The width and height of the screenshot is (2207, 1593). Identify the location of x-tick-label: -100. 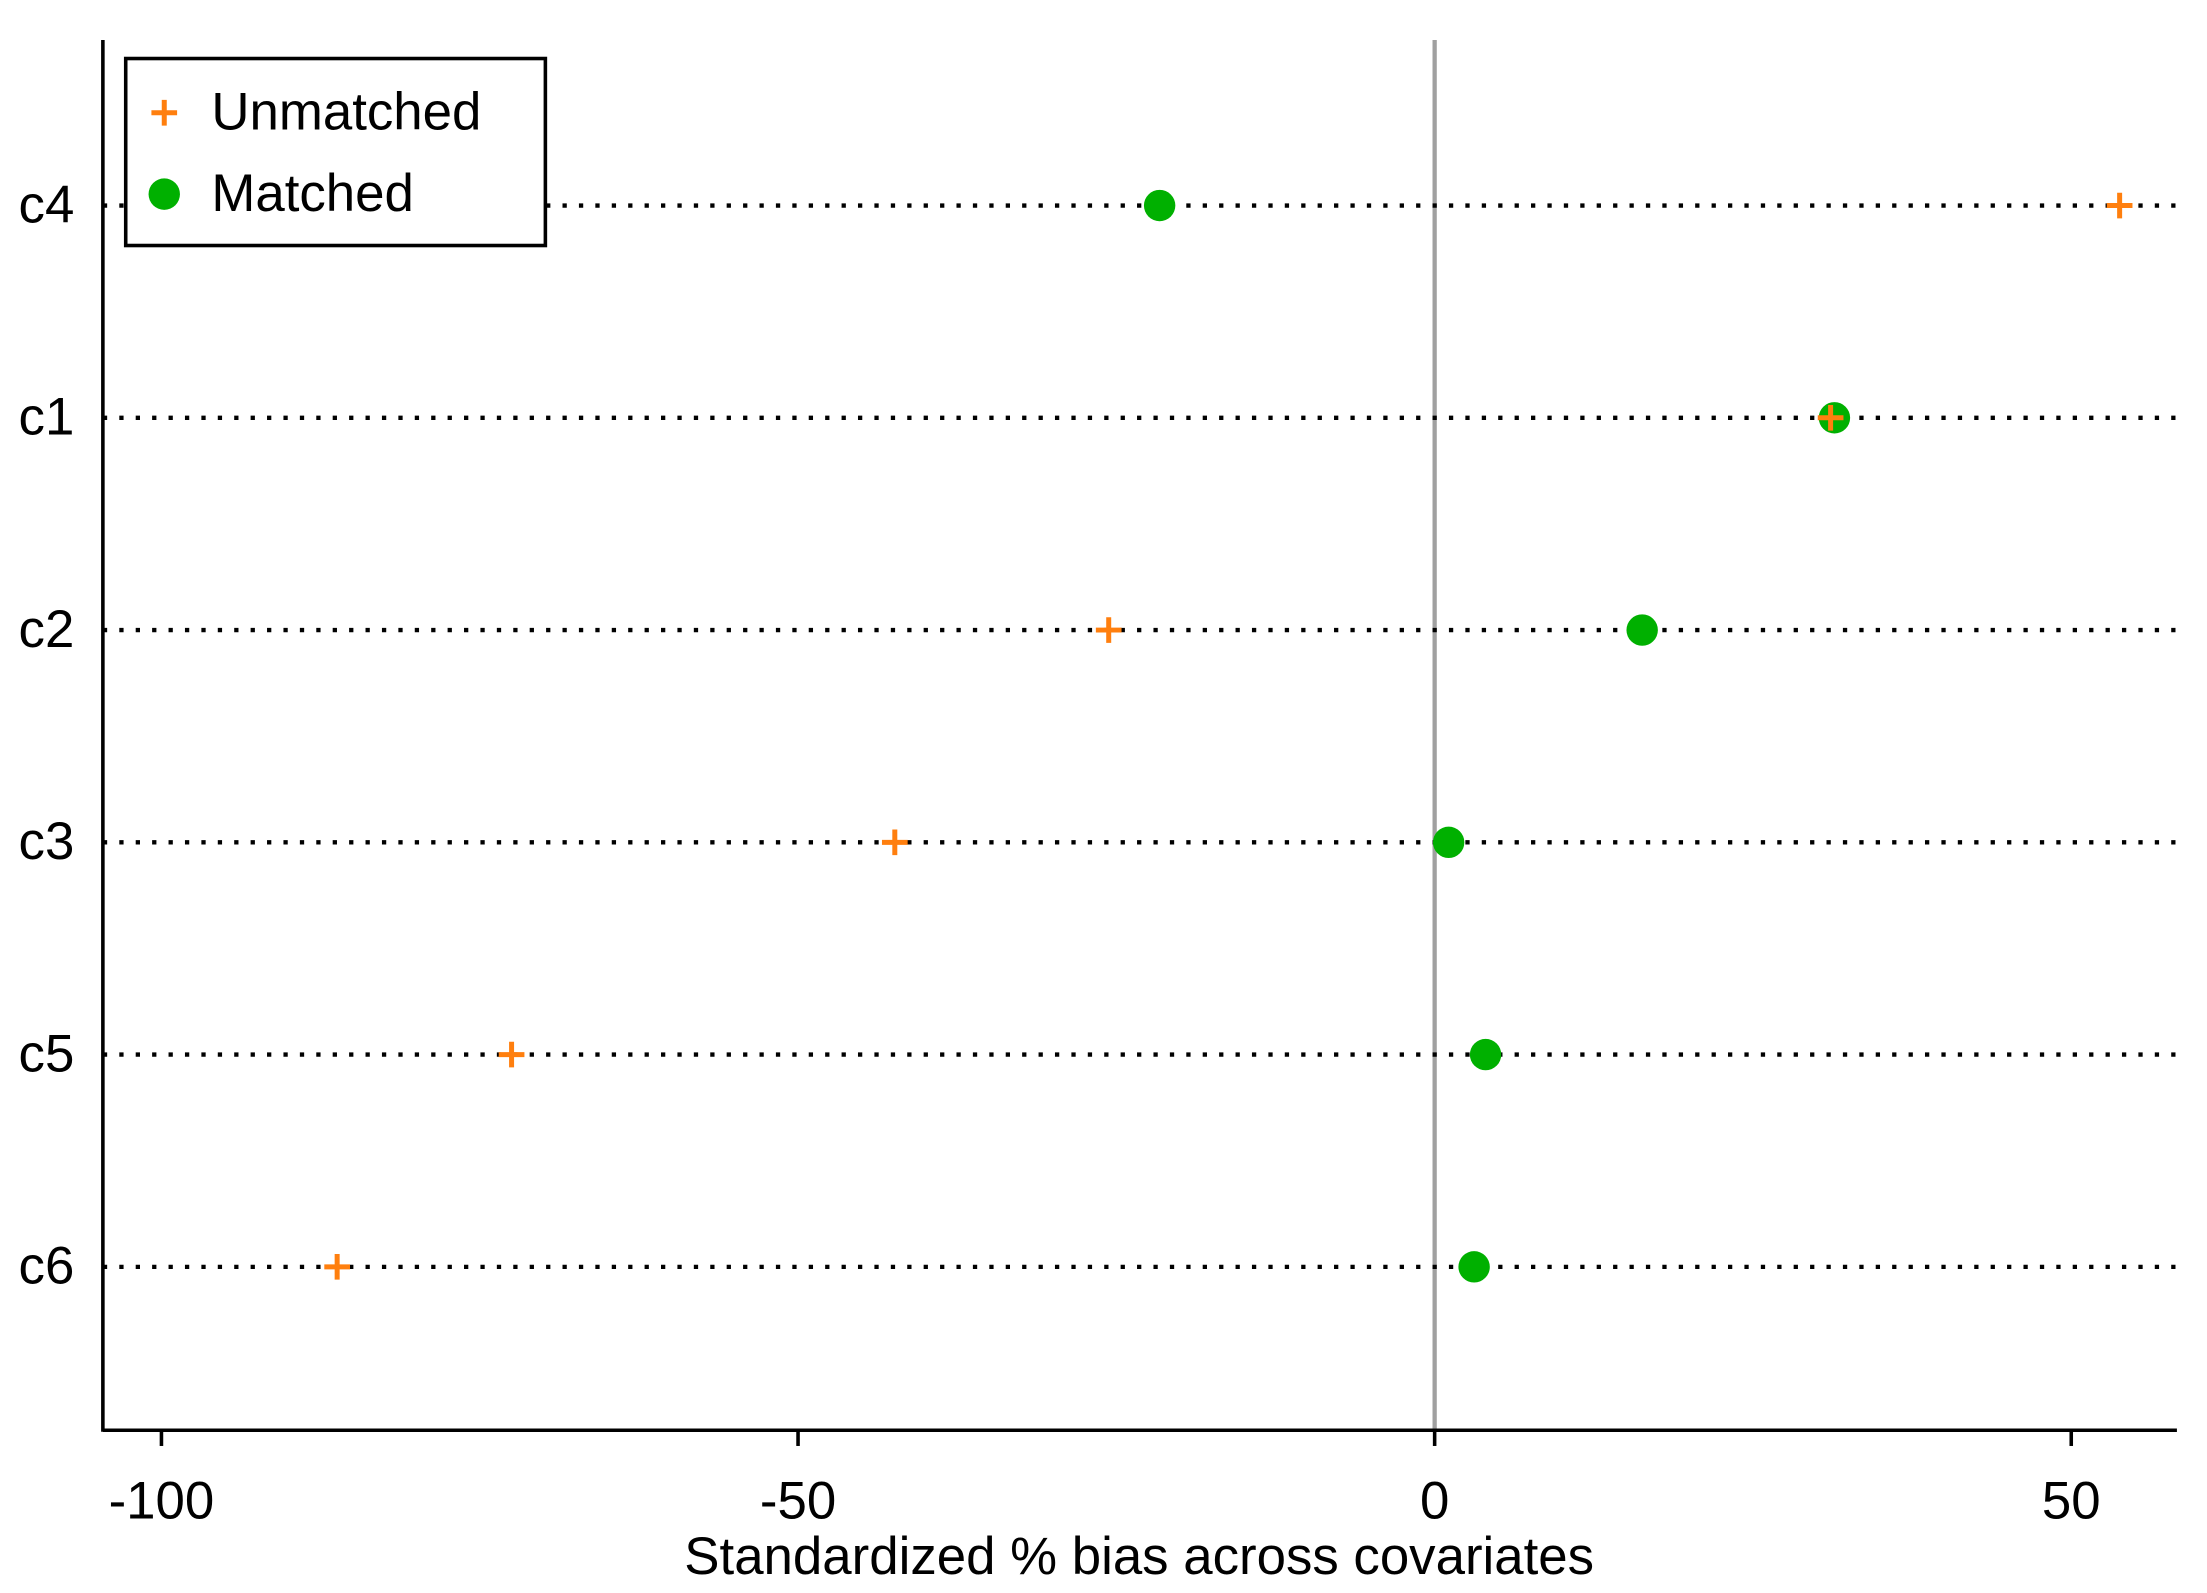
(162, 1500).